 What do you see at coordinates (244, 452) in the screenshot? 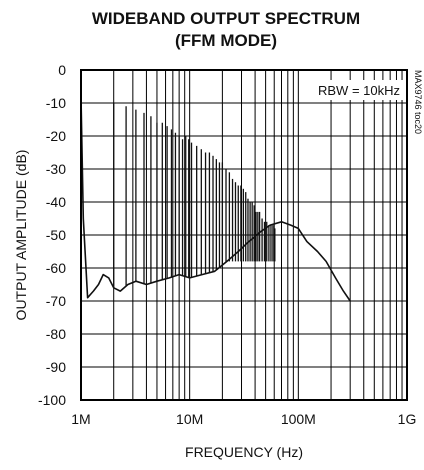
I see `x-axis-label: FREQUENCY (Hz)` at bounding box center [244, 452].